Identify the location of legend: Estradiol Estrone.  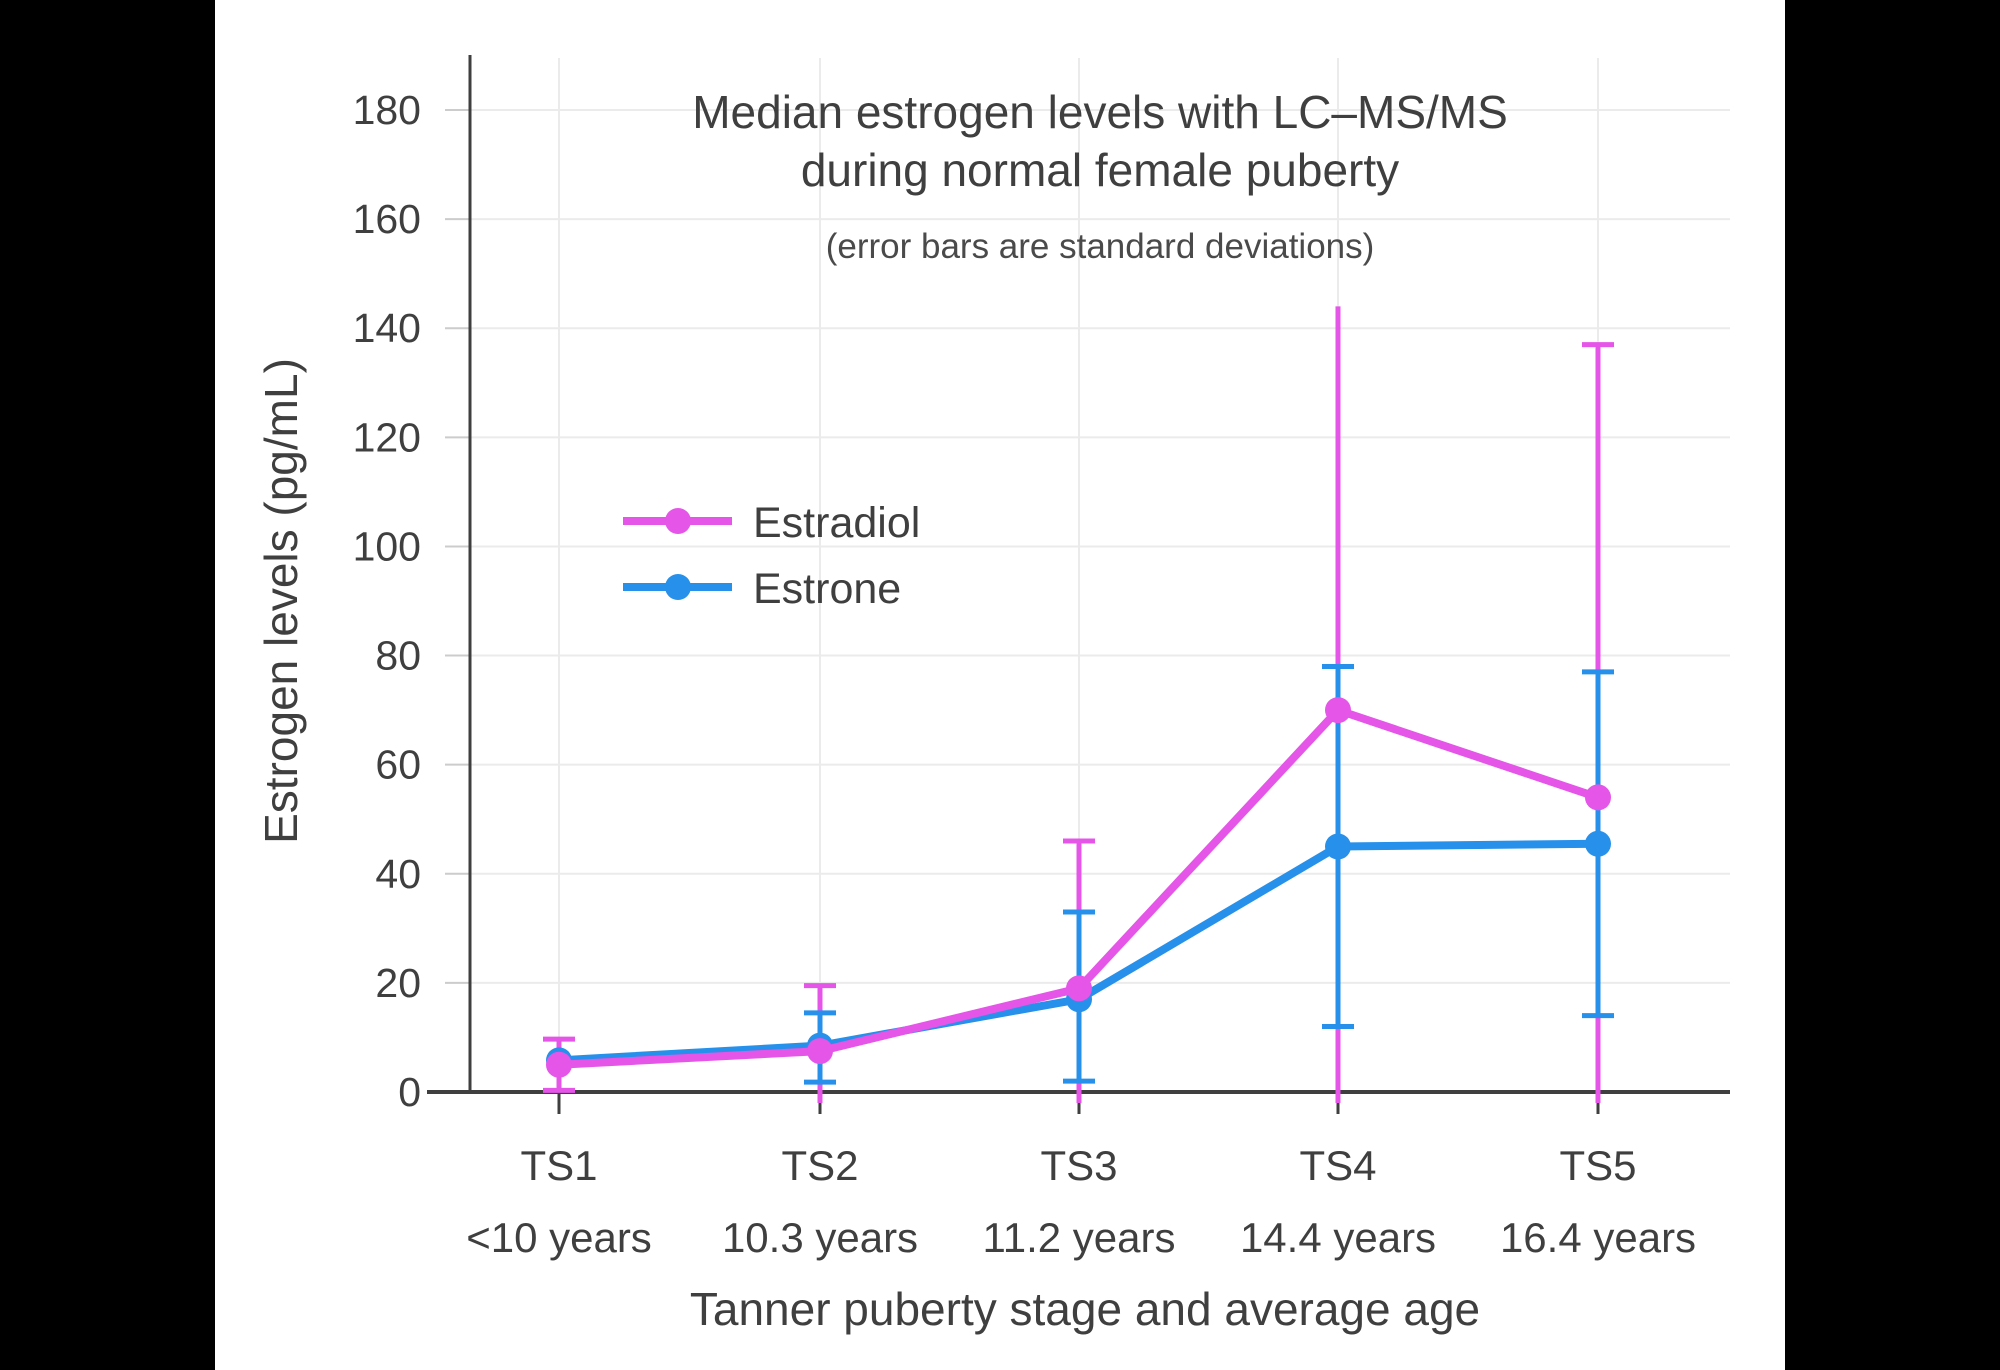
(771, 556).